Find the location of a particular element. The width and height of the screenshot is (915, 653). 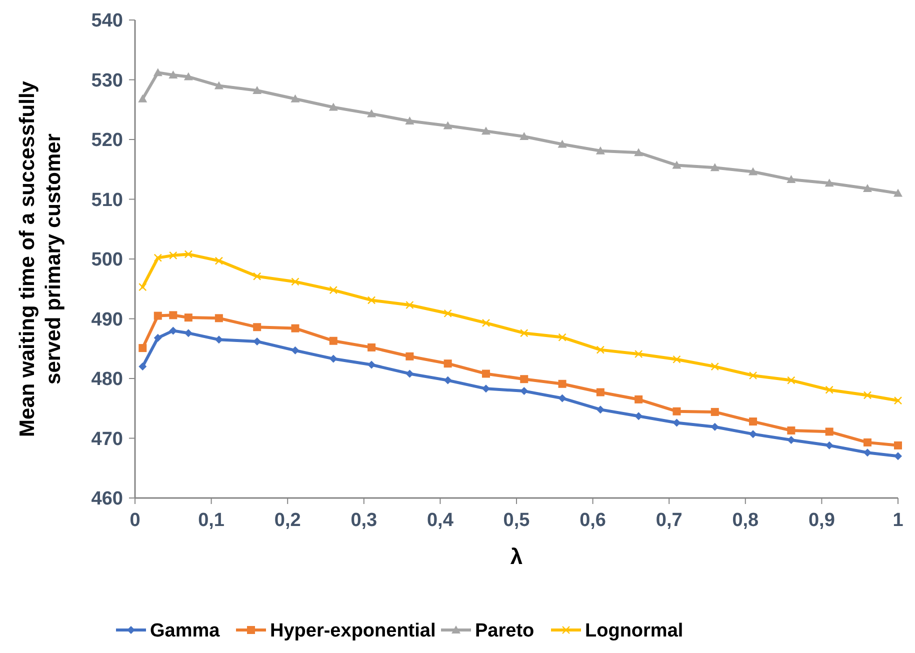

x-tick-label: 0,5 is located at coordinates (516, 520).